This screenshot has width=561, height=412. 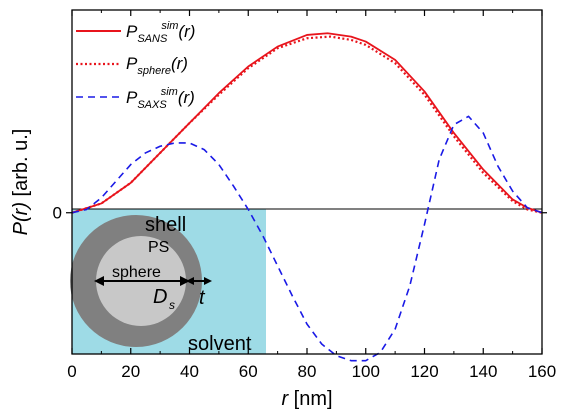 I want to click on inset-thickness-arrowhead-right, so click(x=208, y=281).